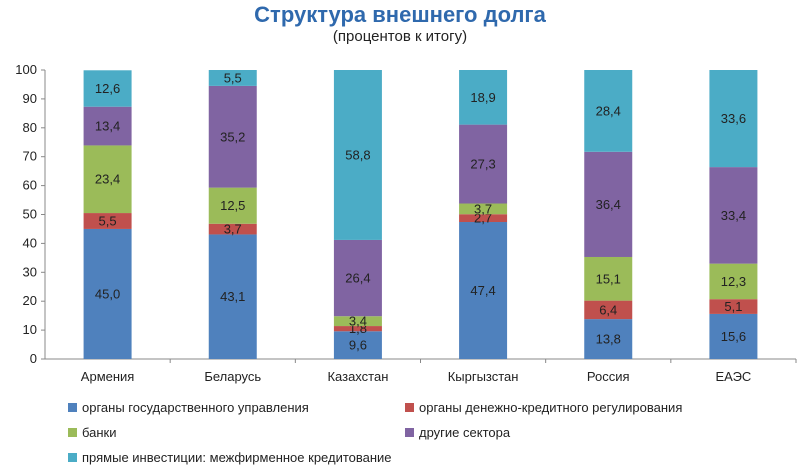  I want to click on x-tick-label: Кыргызстан, so click(483, 376).